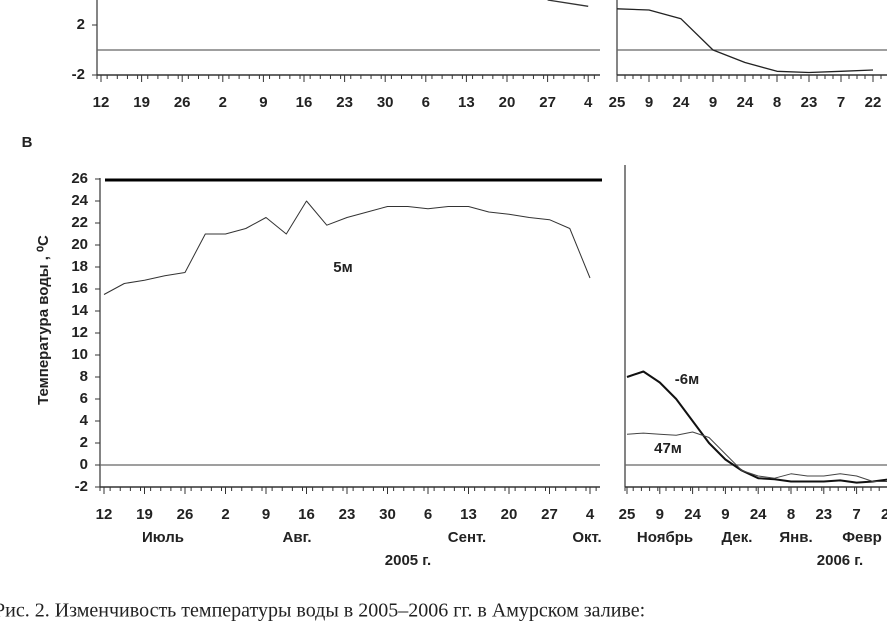 This screenshot has height=639, width=887. Describe the element at coordinates (665, 537) in the screenshot. I see `month-label: Ноябрь` at that location.